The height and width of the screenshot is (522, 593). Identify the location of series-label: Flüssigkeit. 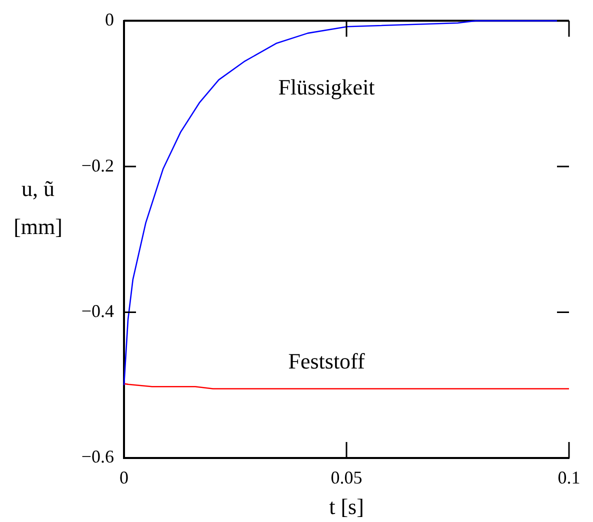
(326, 87).